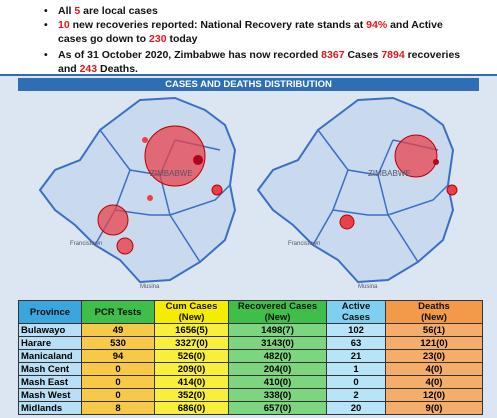 This screenshot has width=497, height=418. What do you see at coordinates (191, 408) in the screenshot?
I see `table-cell: 686(0)` at bounding box center [191, 408].